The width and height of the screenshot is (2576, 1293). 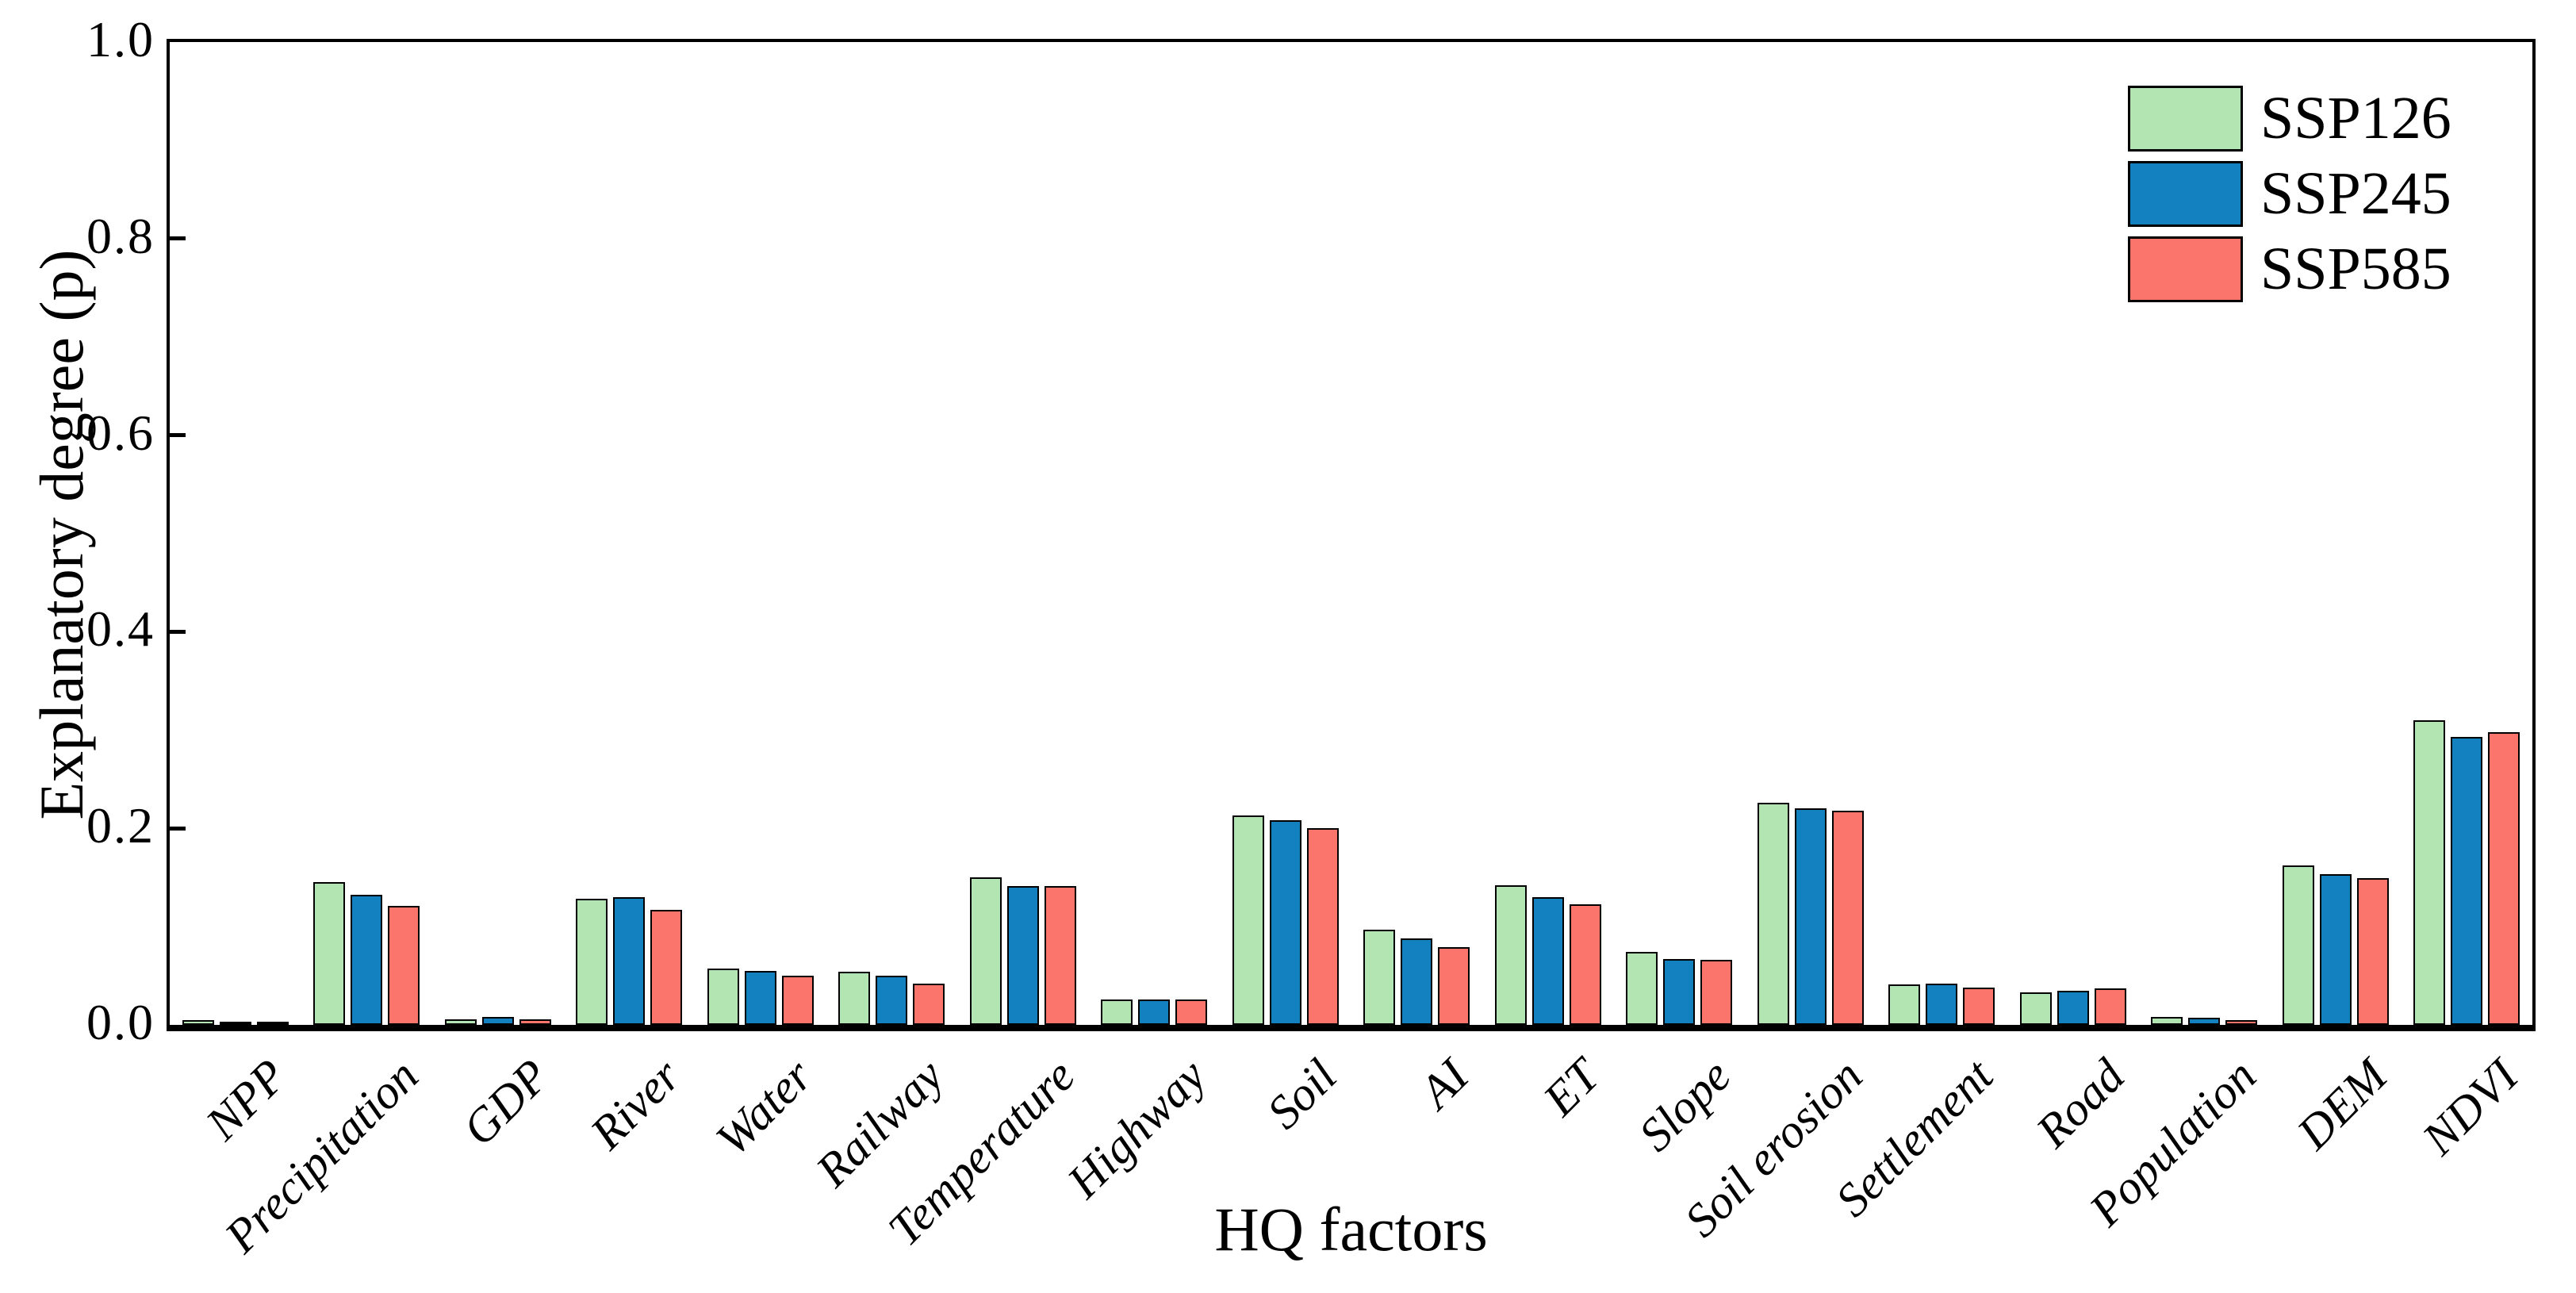 What do you see at coordinates (2241, 1022) in the screenshot?
I see `bar-ssp585-population` at bounding box center [2241, 1022].